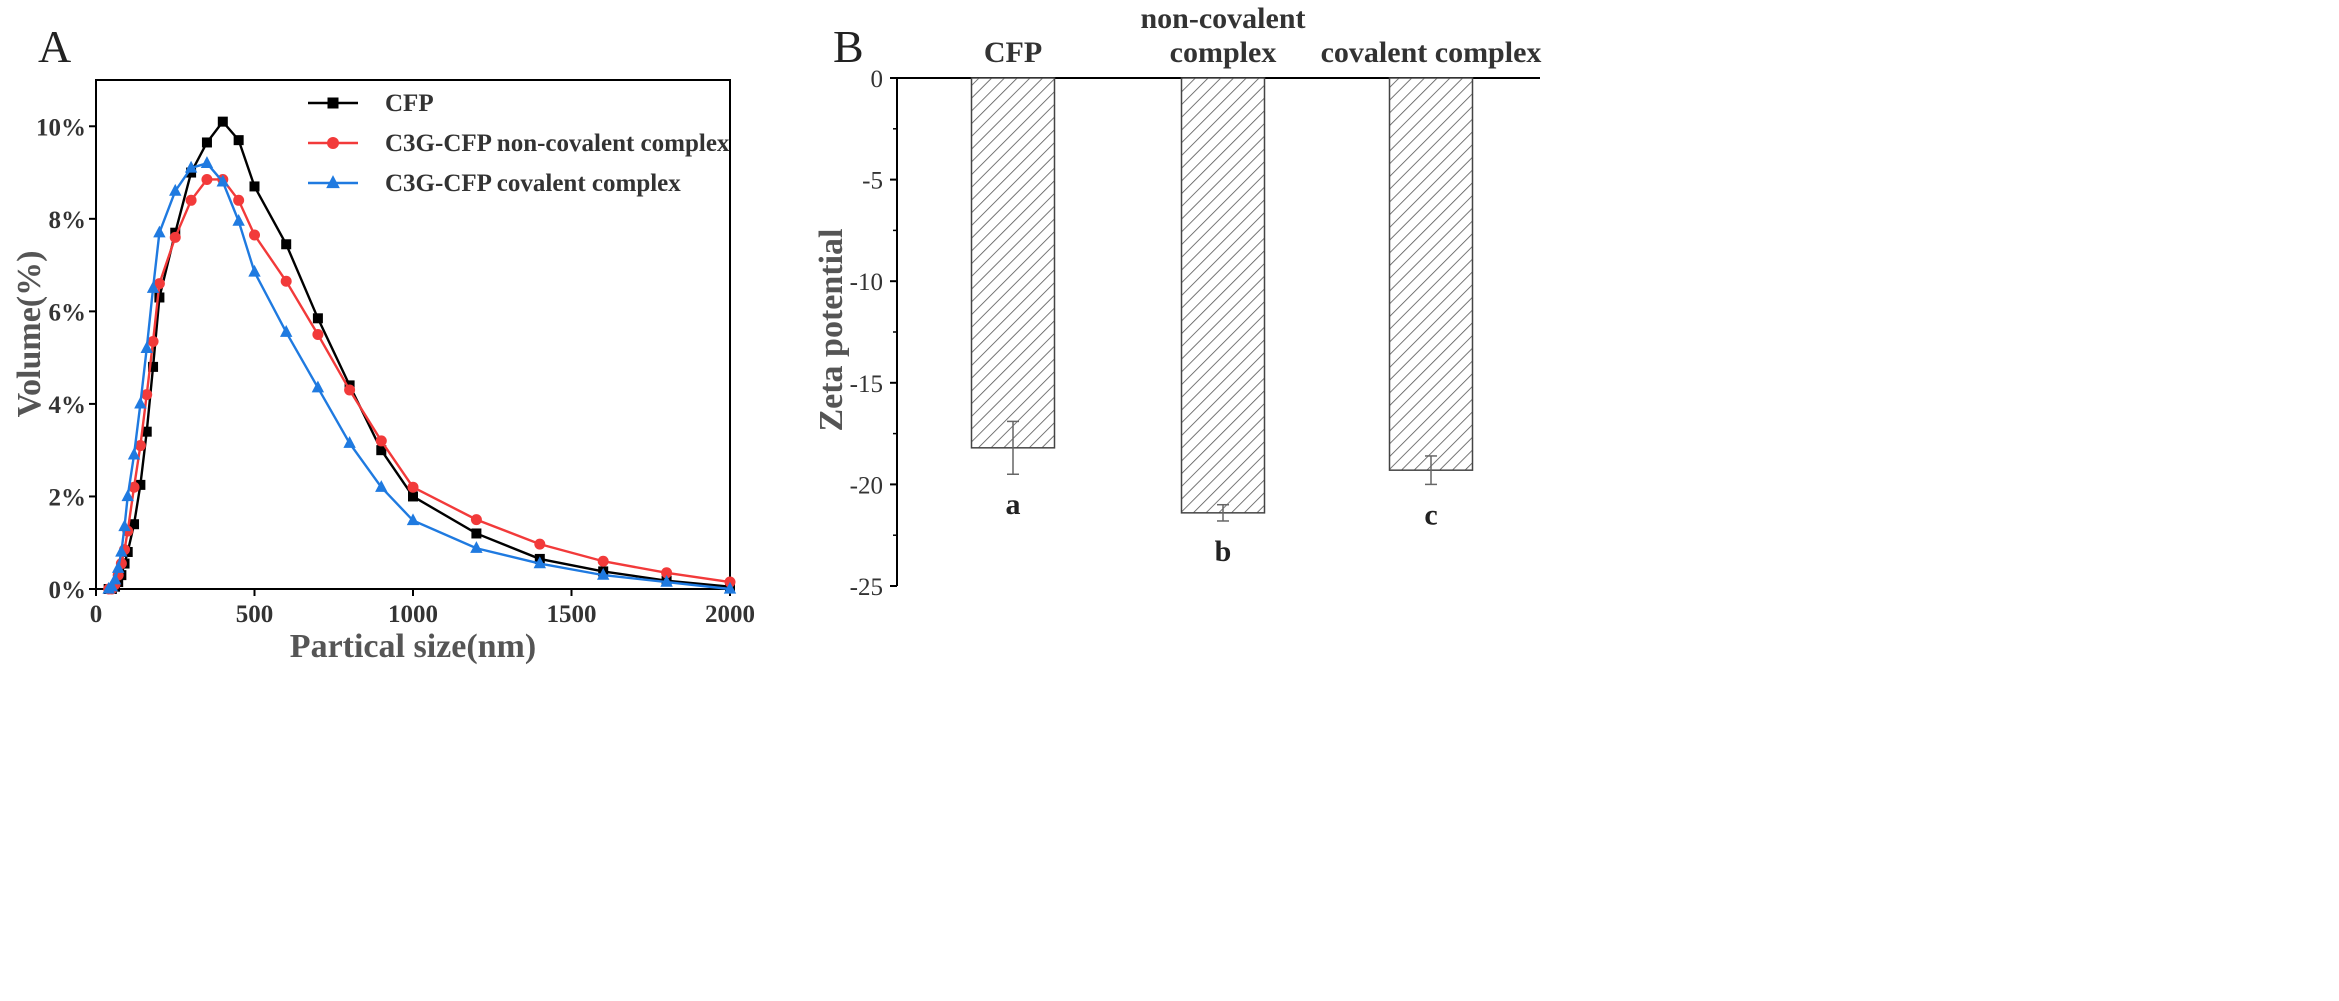 The width and height of the screenshot is (2339, 1001). I want to click on y-tick-label: -10, so click(866, 282).